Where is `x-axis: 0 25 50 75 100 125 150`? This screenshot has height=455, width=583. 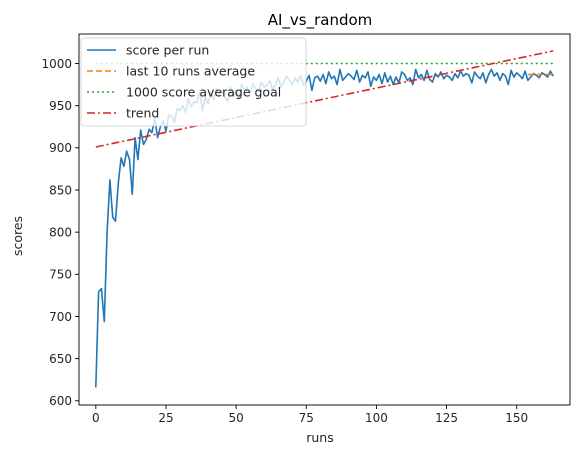 x-axis: 0 25 50 75 100 125 150 is located at coordinates (310, 415).